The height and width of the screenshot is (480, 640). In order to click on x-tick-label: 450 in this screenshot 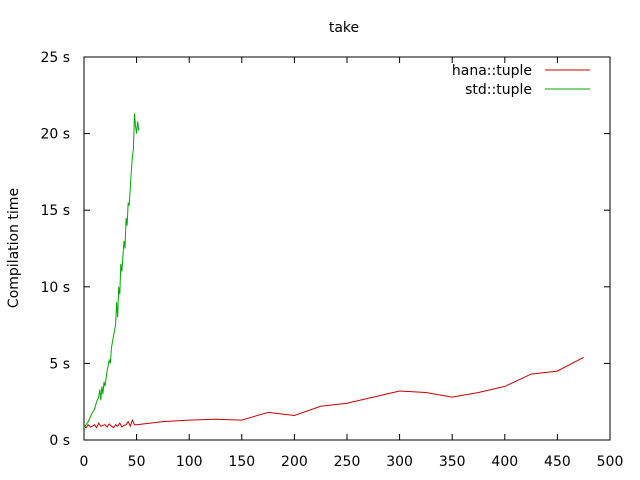, I will do `click(557, 462)`.